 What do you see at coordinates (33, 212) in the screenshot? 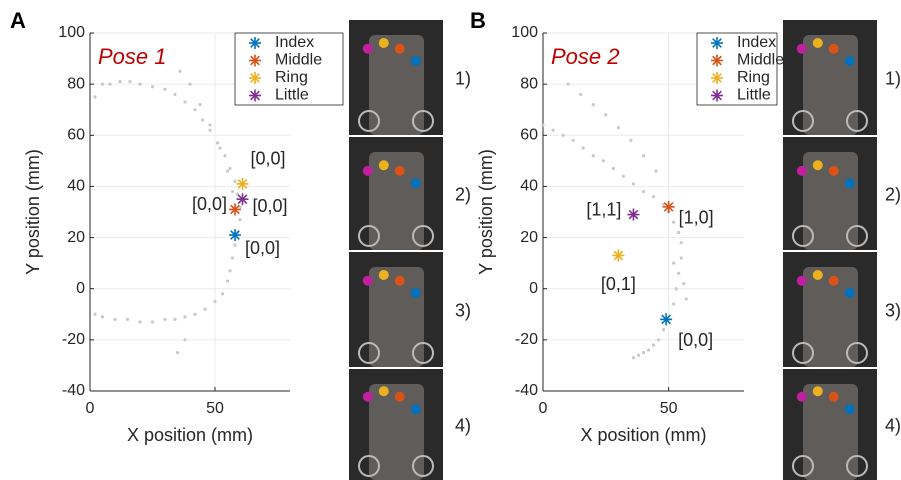
I see `y-axis-label: Y position (mm)` at bounding box center [33, 212].